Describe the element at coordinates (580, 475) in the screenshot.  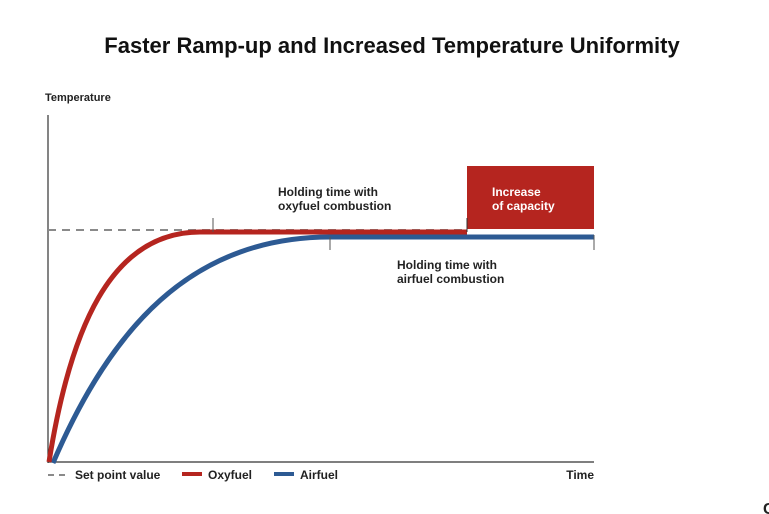
I see `x-axis-label: Time` at that location.